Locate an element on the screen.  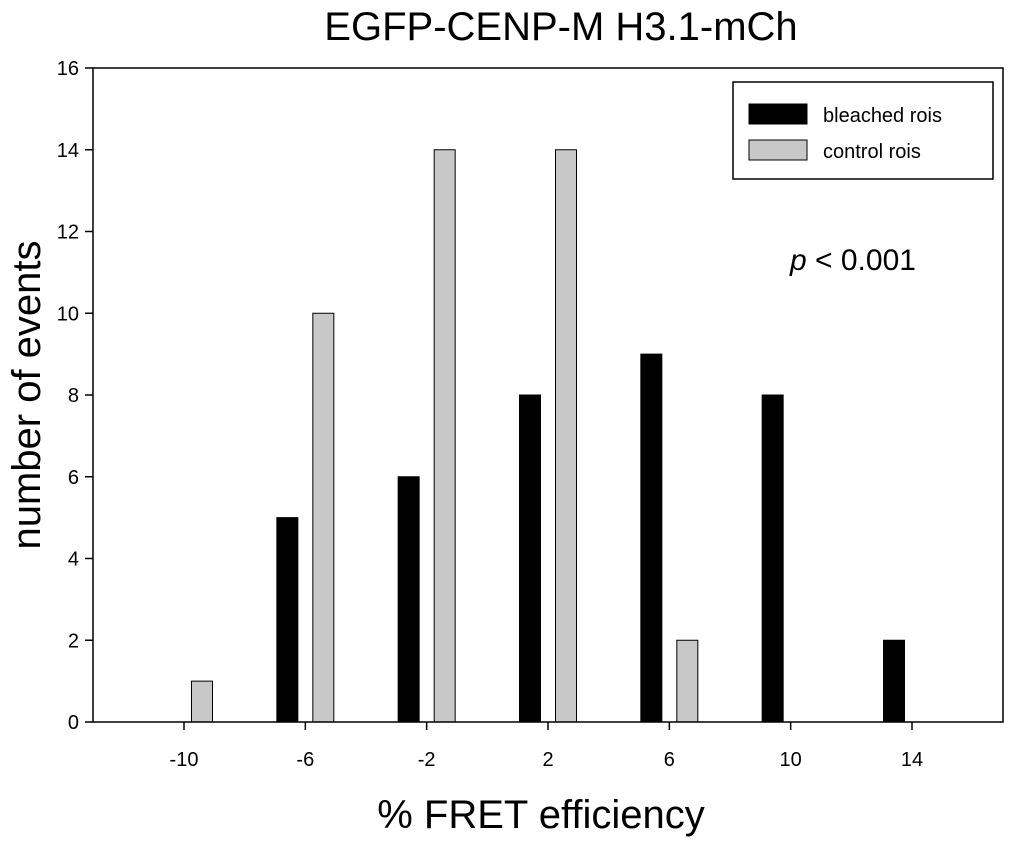
y-tick-label-10: 10 is located at coordinates (68, 314).